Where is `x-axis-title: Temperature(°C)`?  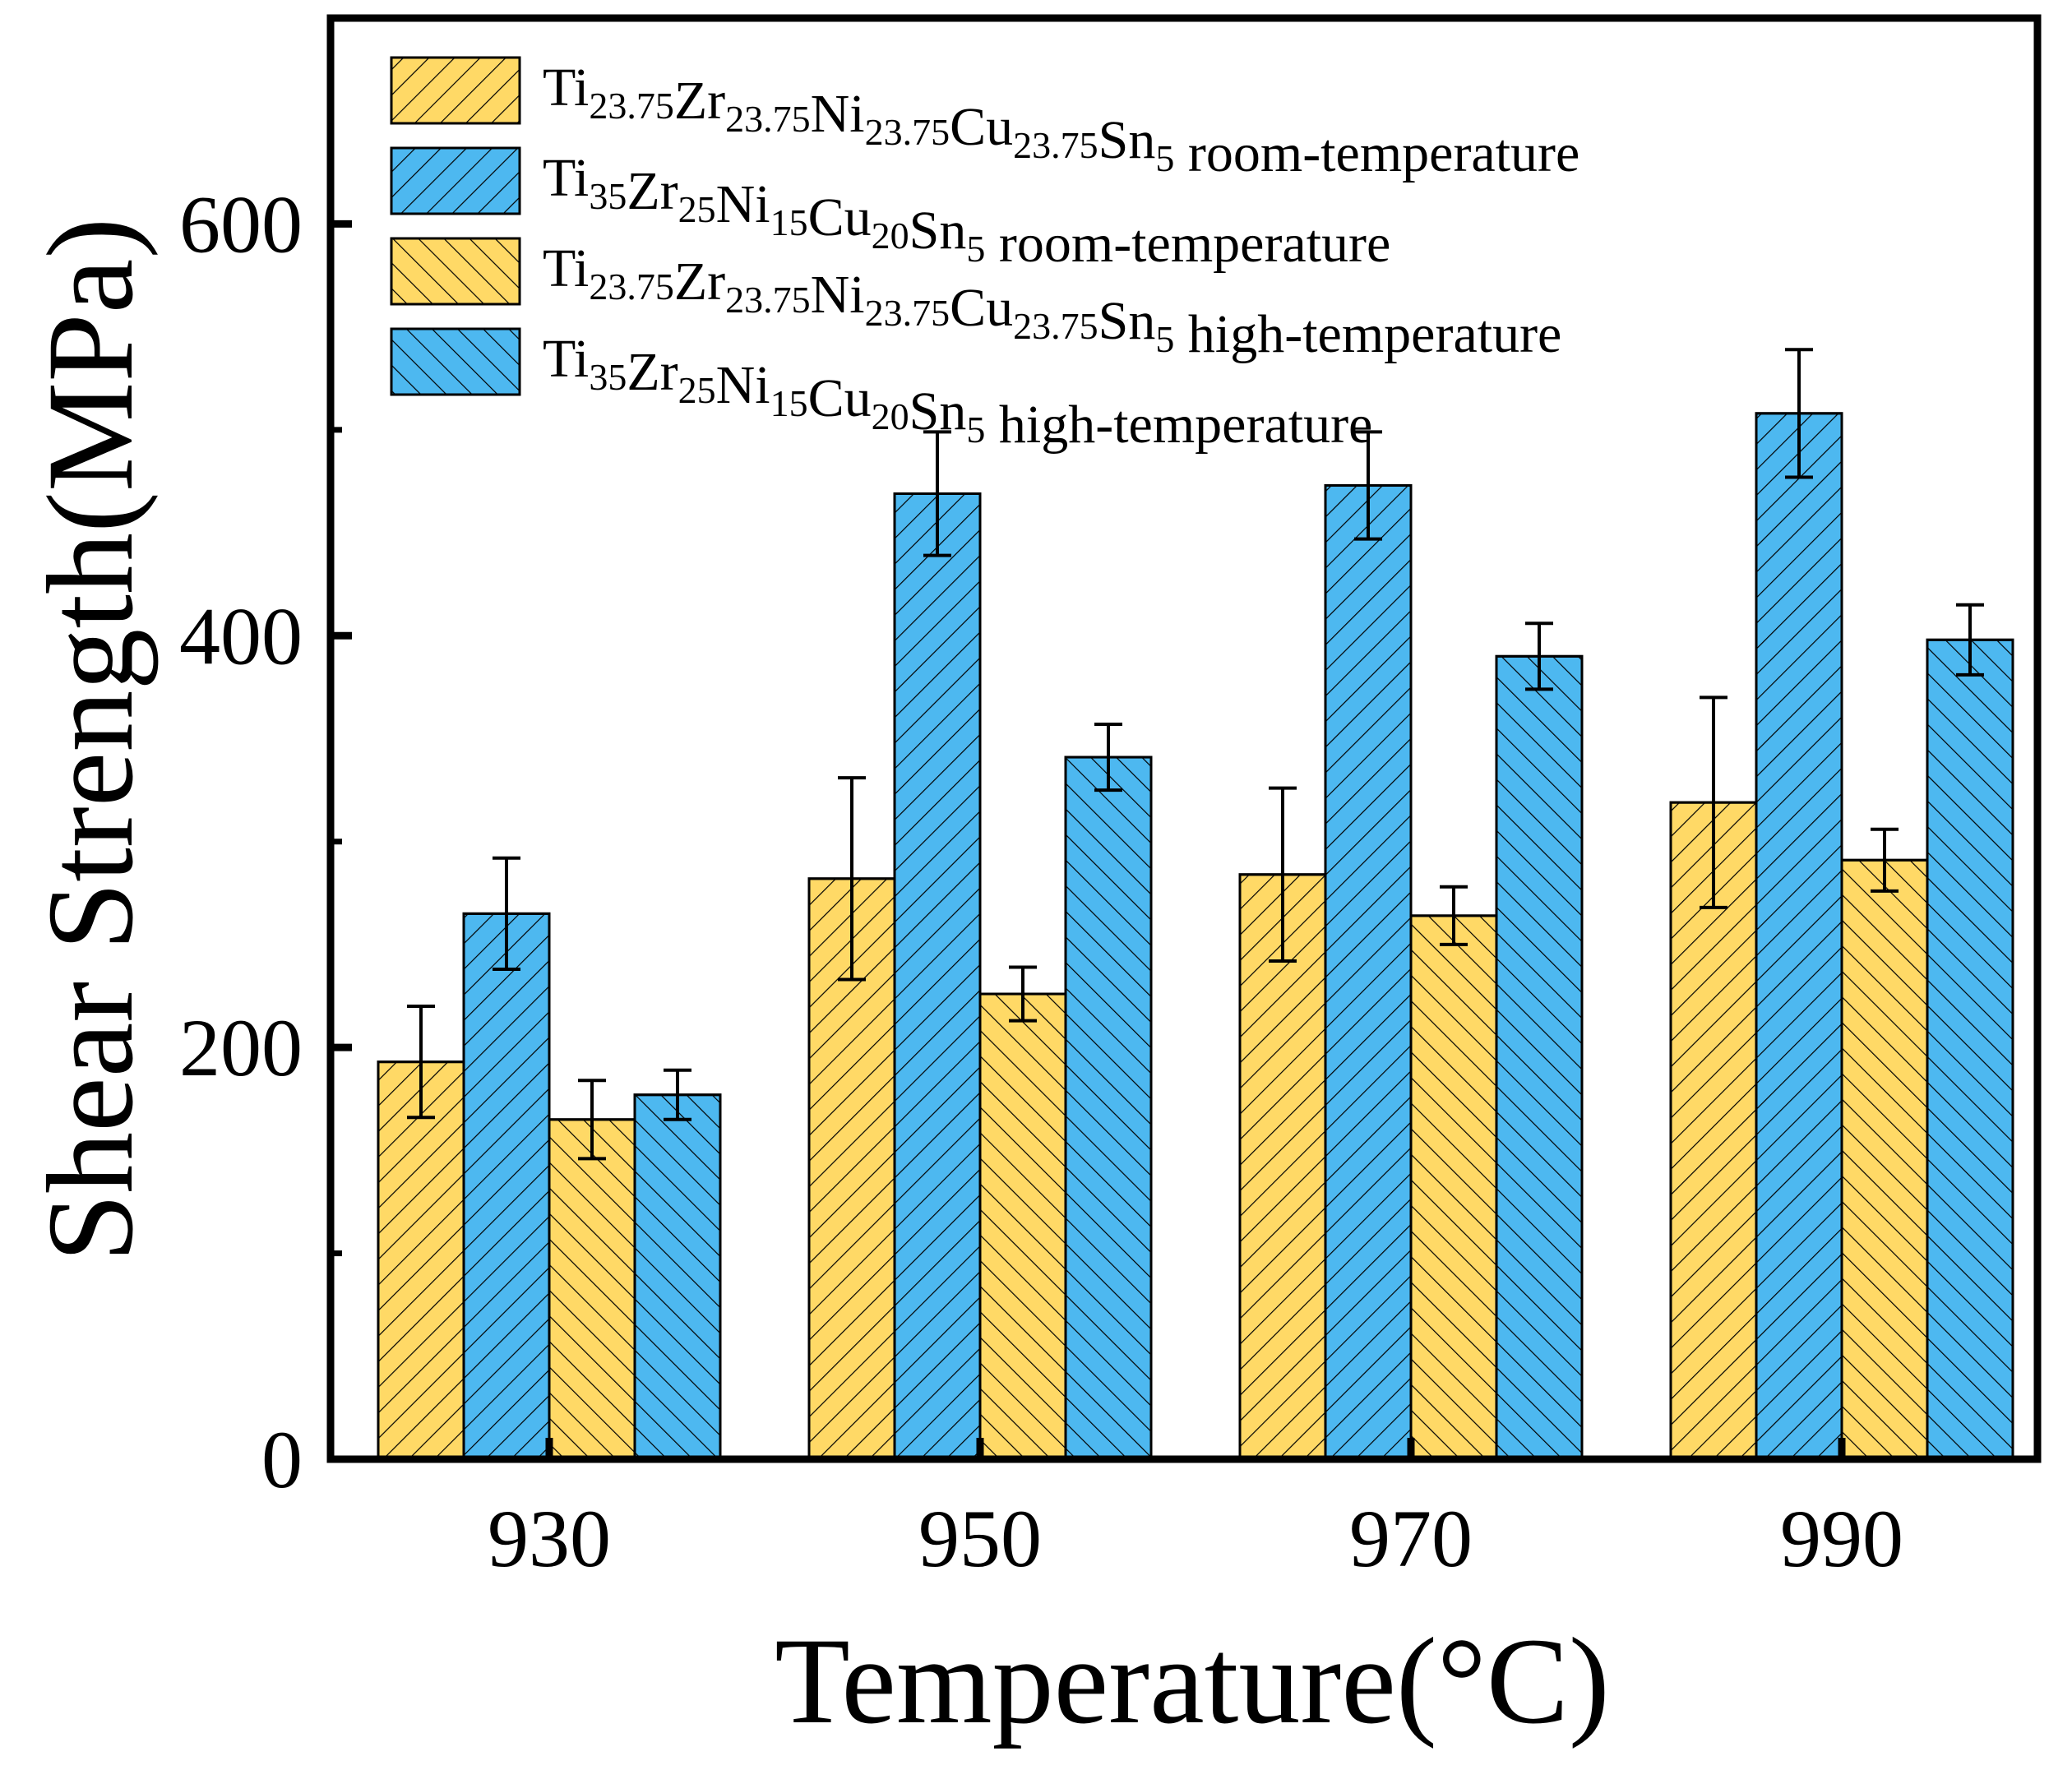 x-axis-title: Temperature(°C) is located at coordinates (1192, 1681).